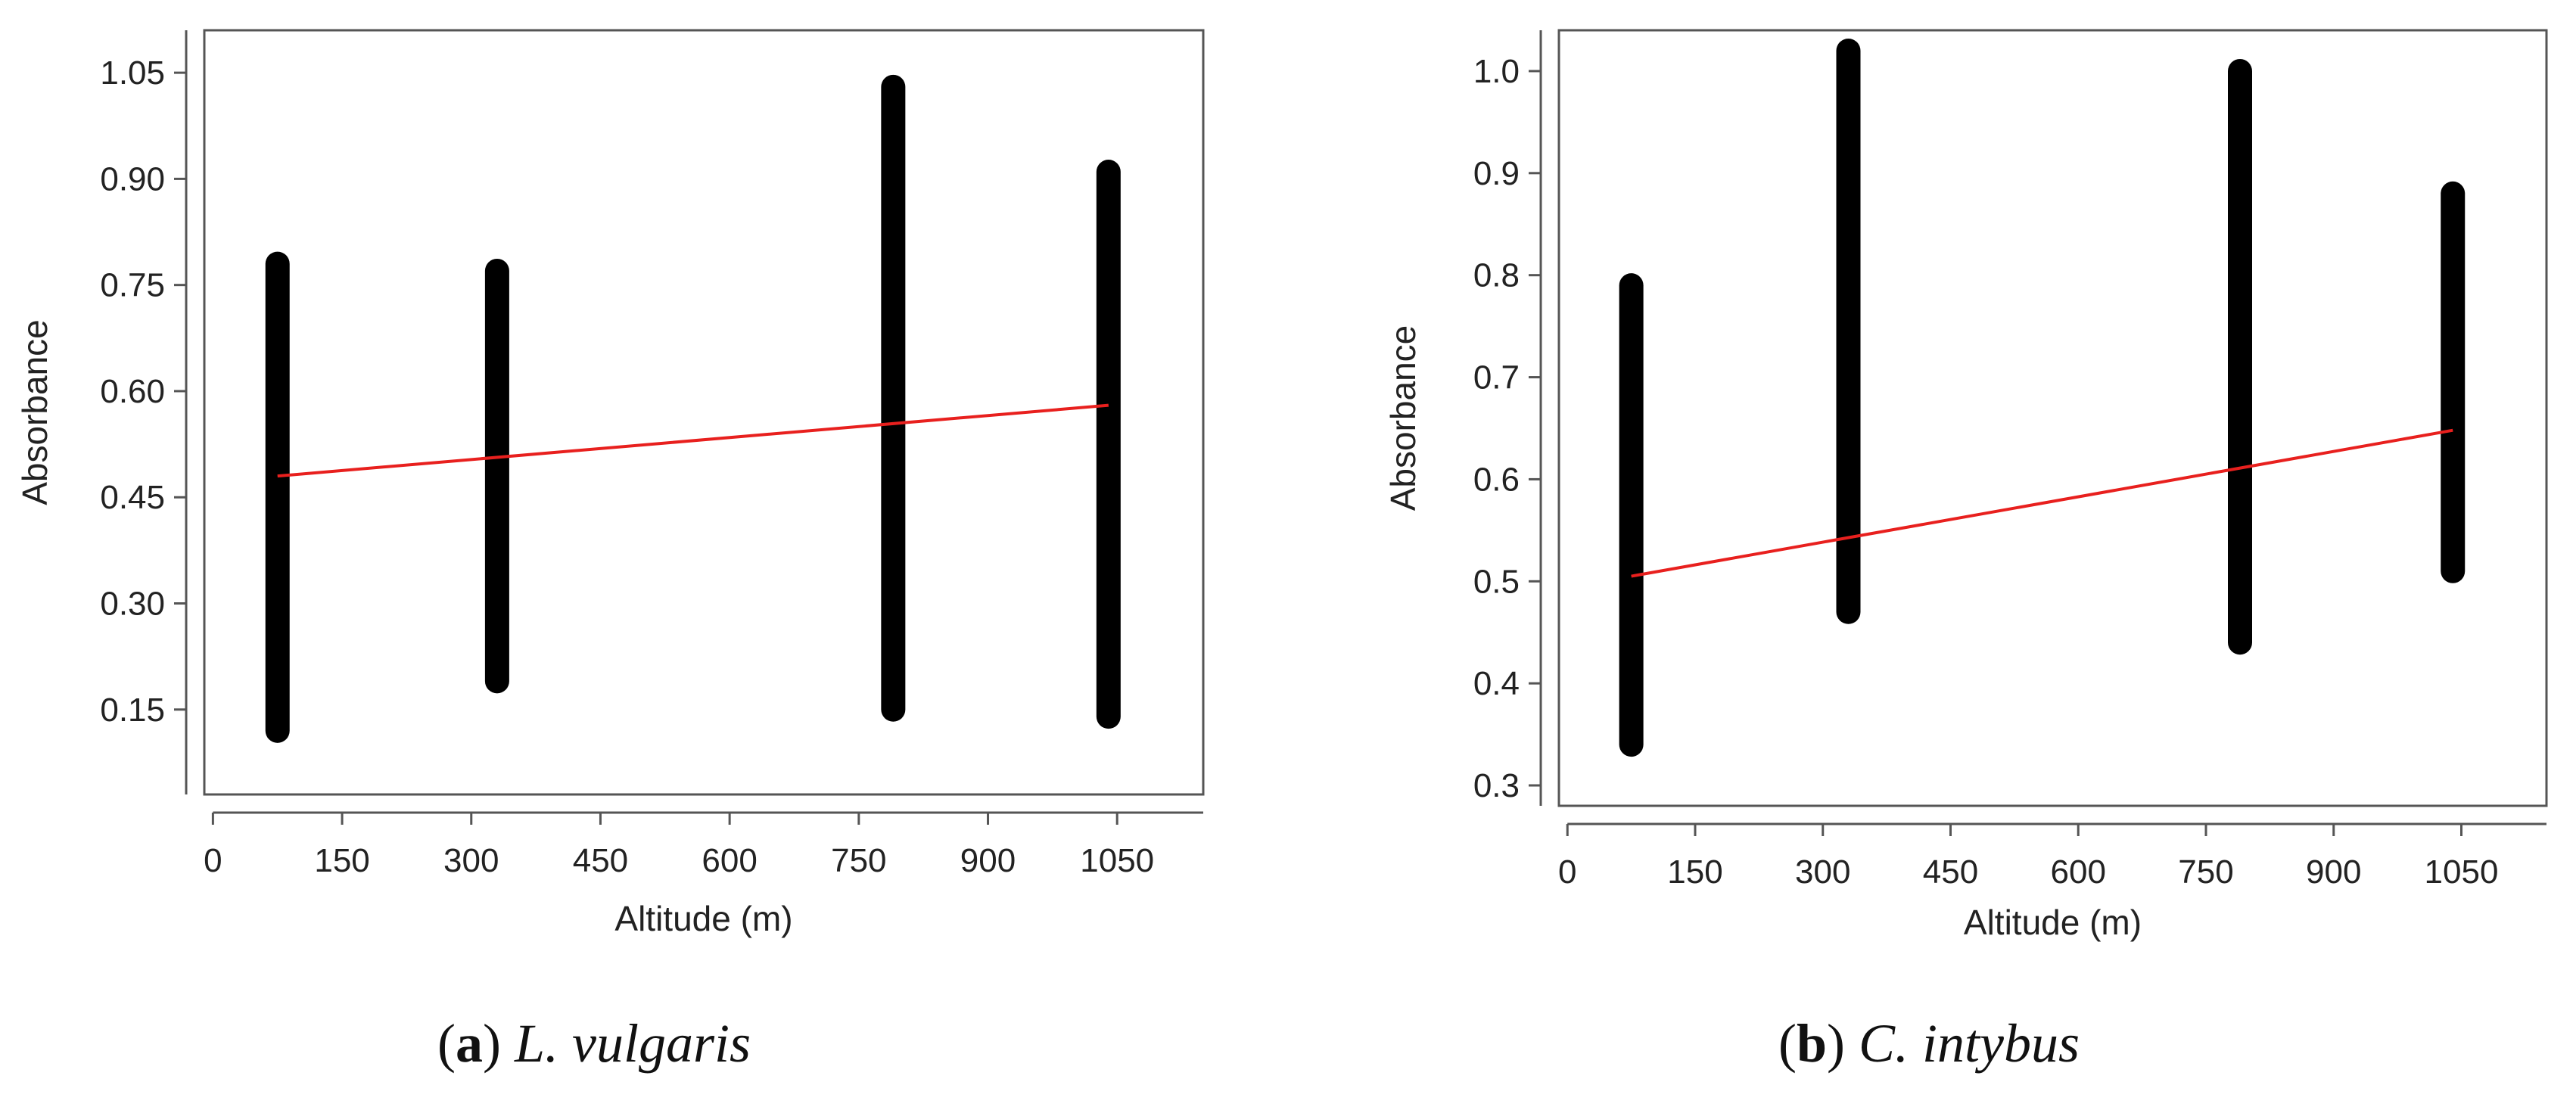 This screenshot has height=1113, width=2576. I want to click on caption-b-letter: b, so click(1812, 1043).